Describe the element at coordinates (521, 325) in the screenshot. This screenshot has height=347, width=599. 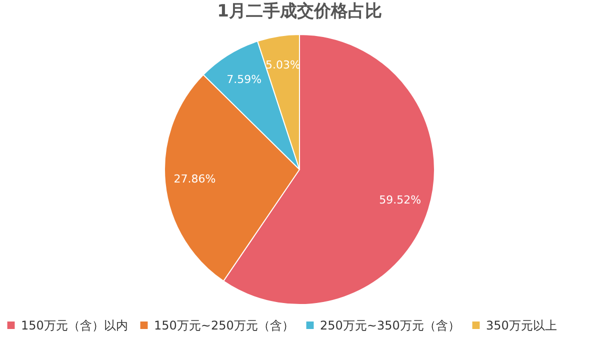
I see `legend-label: 350万元以上` at that location.